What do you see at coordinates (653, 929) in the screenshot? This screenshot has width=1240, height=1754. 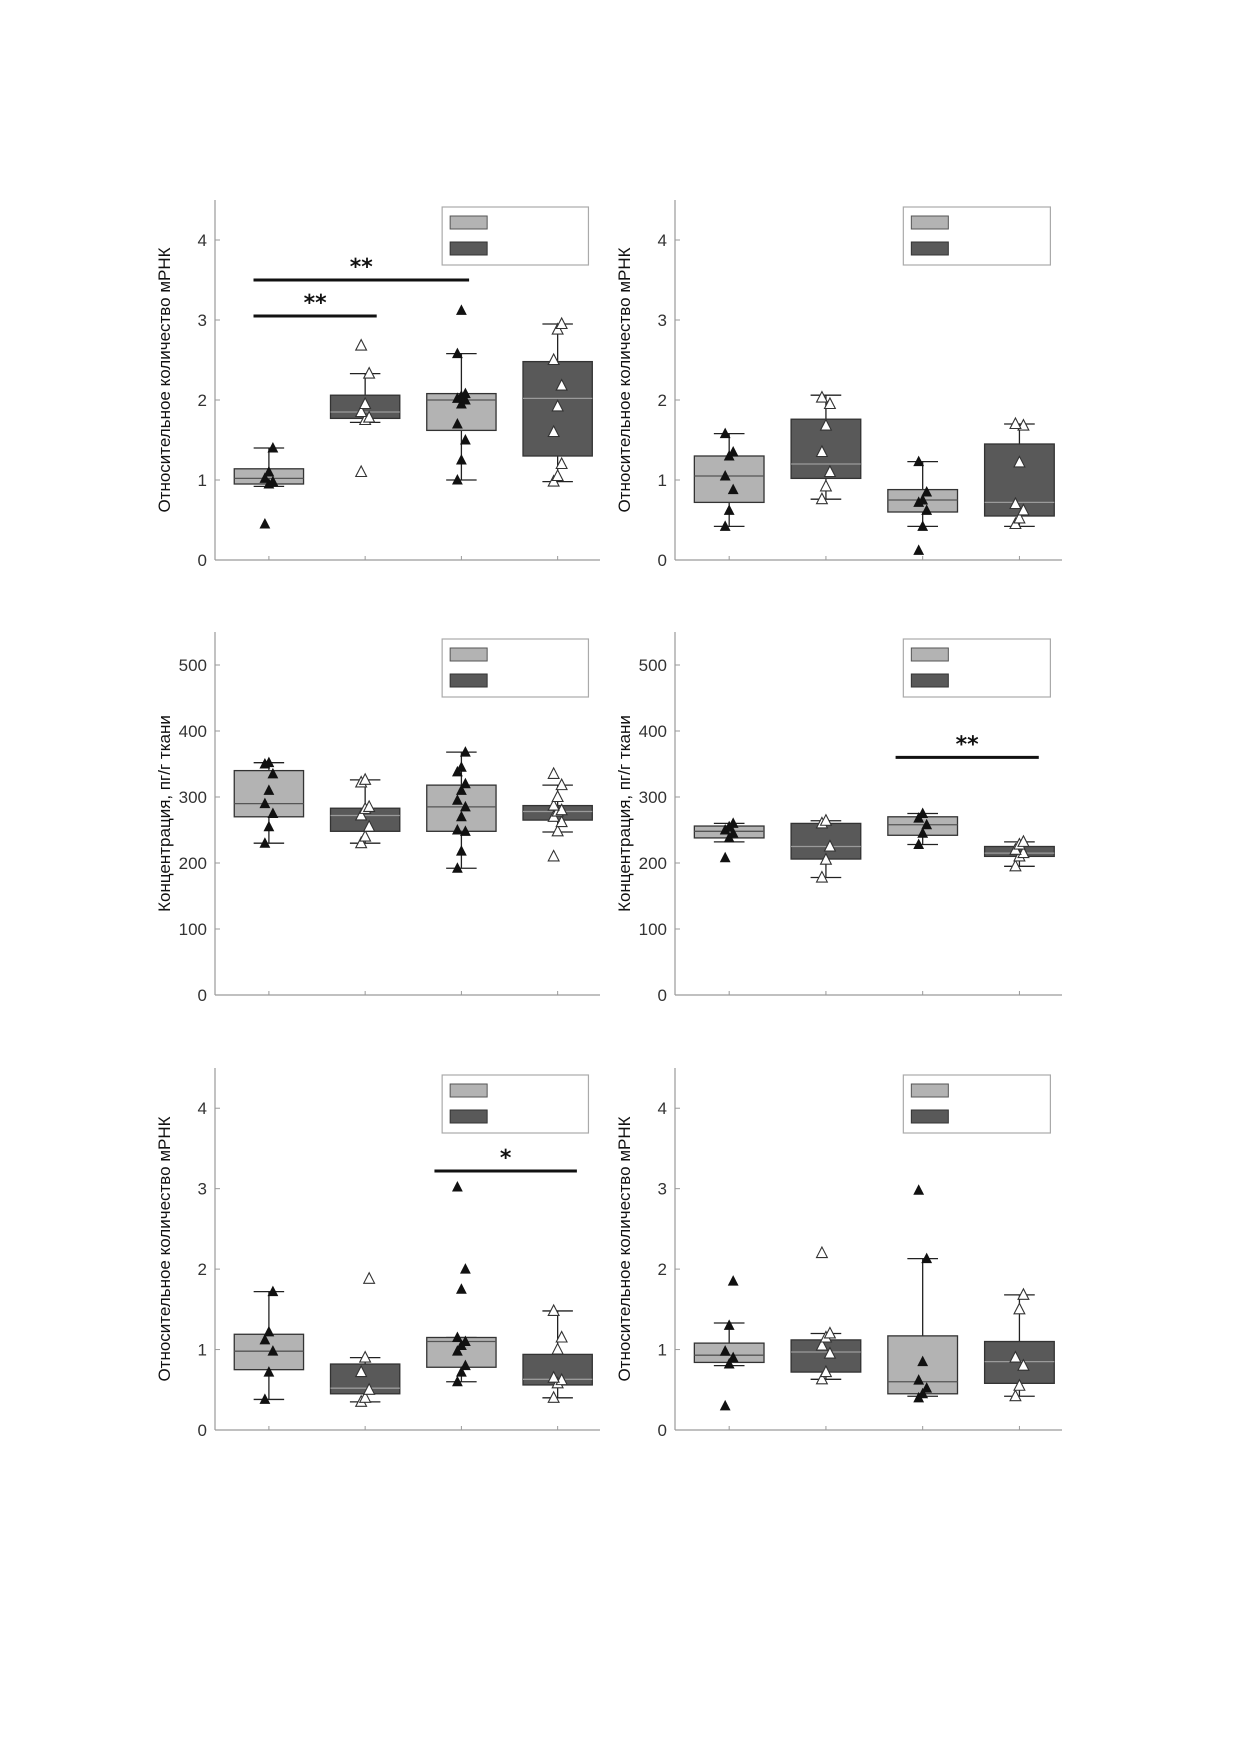 I see `y-tick-label: 100` at bounding box center [653, 929].